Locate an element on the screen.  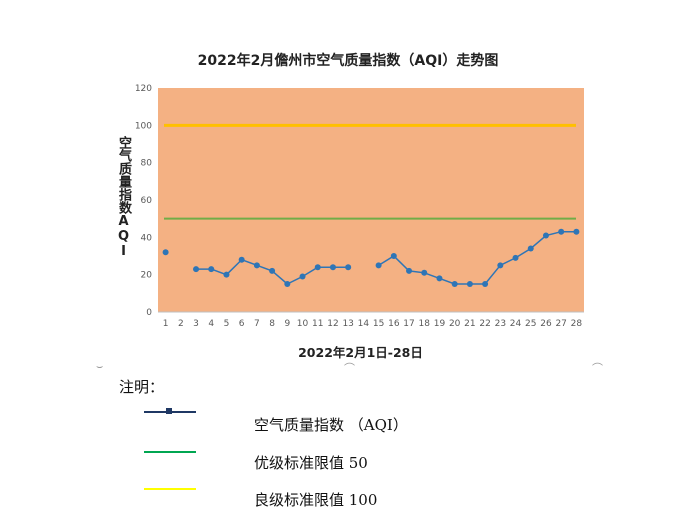
y-tick-label: 40 is located at coordinates (147, 238).